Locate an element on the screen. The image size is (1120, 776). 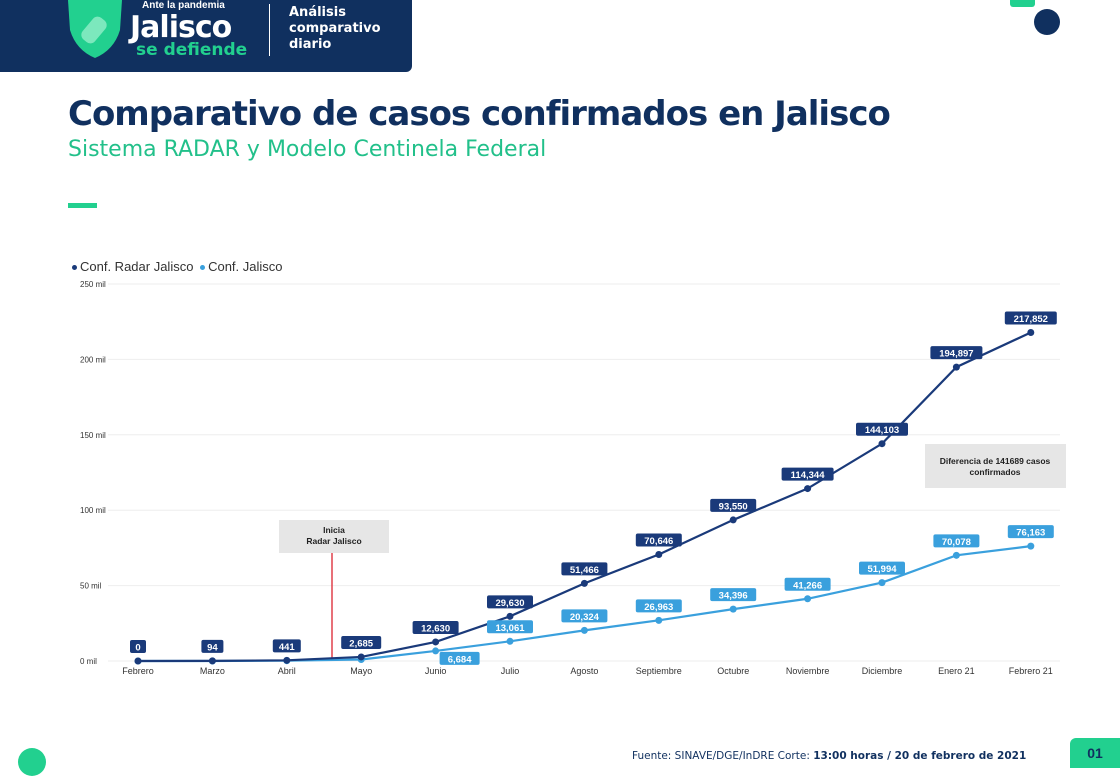
data-label: 51,994 is located at coordinates (882, 569).